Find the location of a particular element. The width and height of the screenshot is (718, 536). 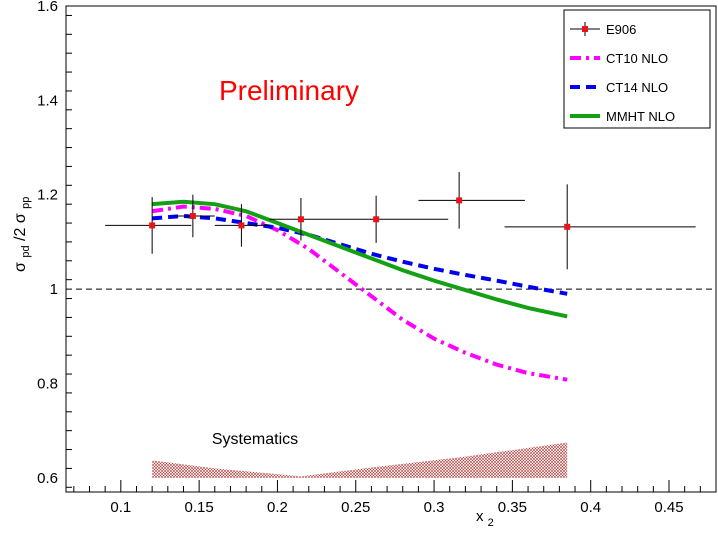

systematics-band is located at coordinates (360, 460).